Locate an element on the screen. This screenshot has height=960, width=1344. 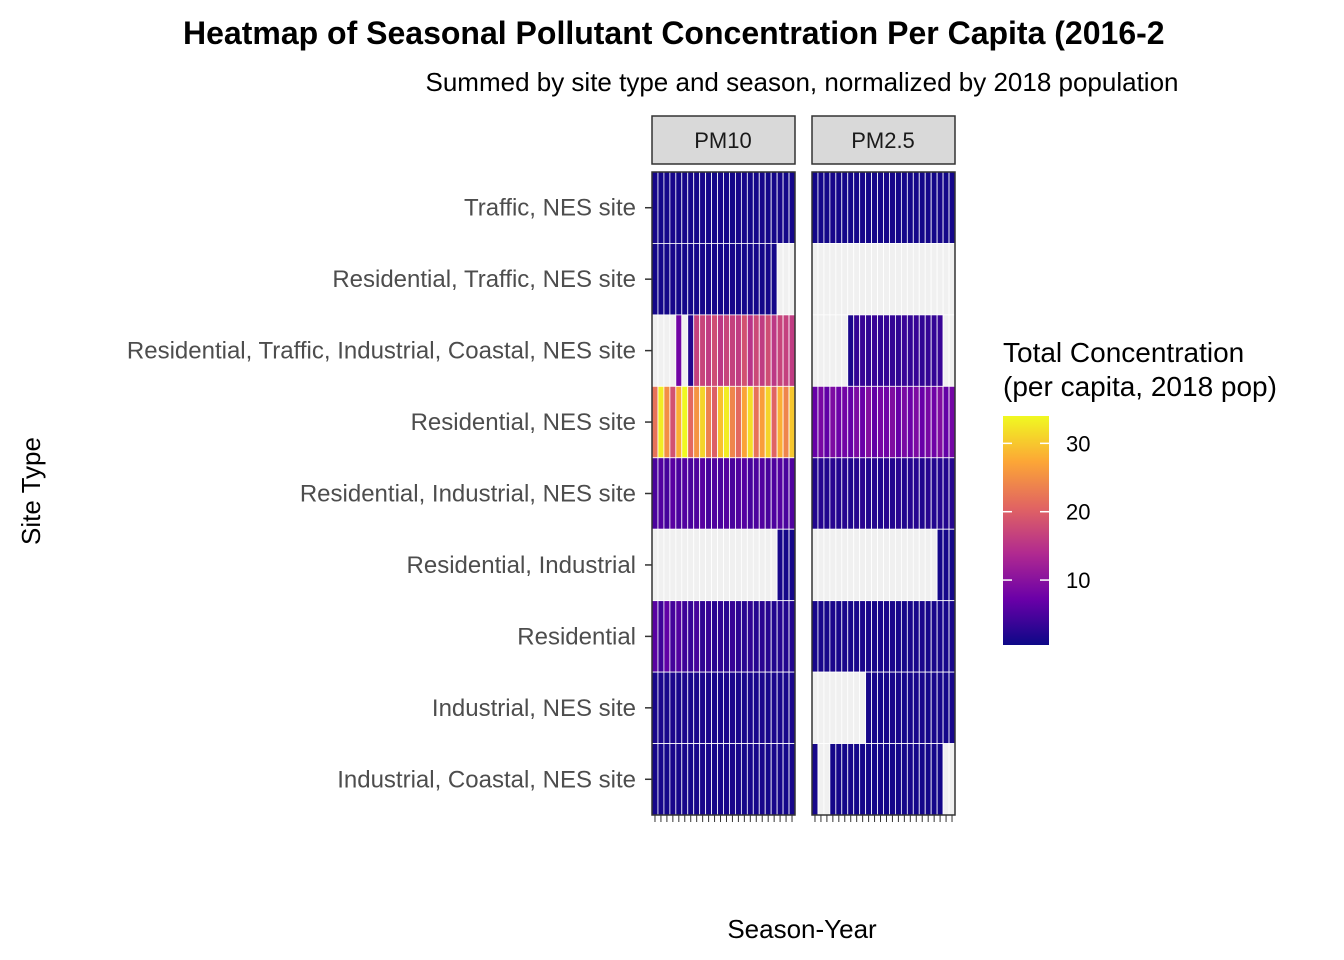
y-tick-label: Residential, Industrial, NES site is located at coordinates (468, 494).